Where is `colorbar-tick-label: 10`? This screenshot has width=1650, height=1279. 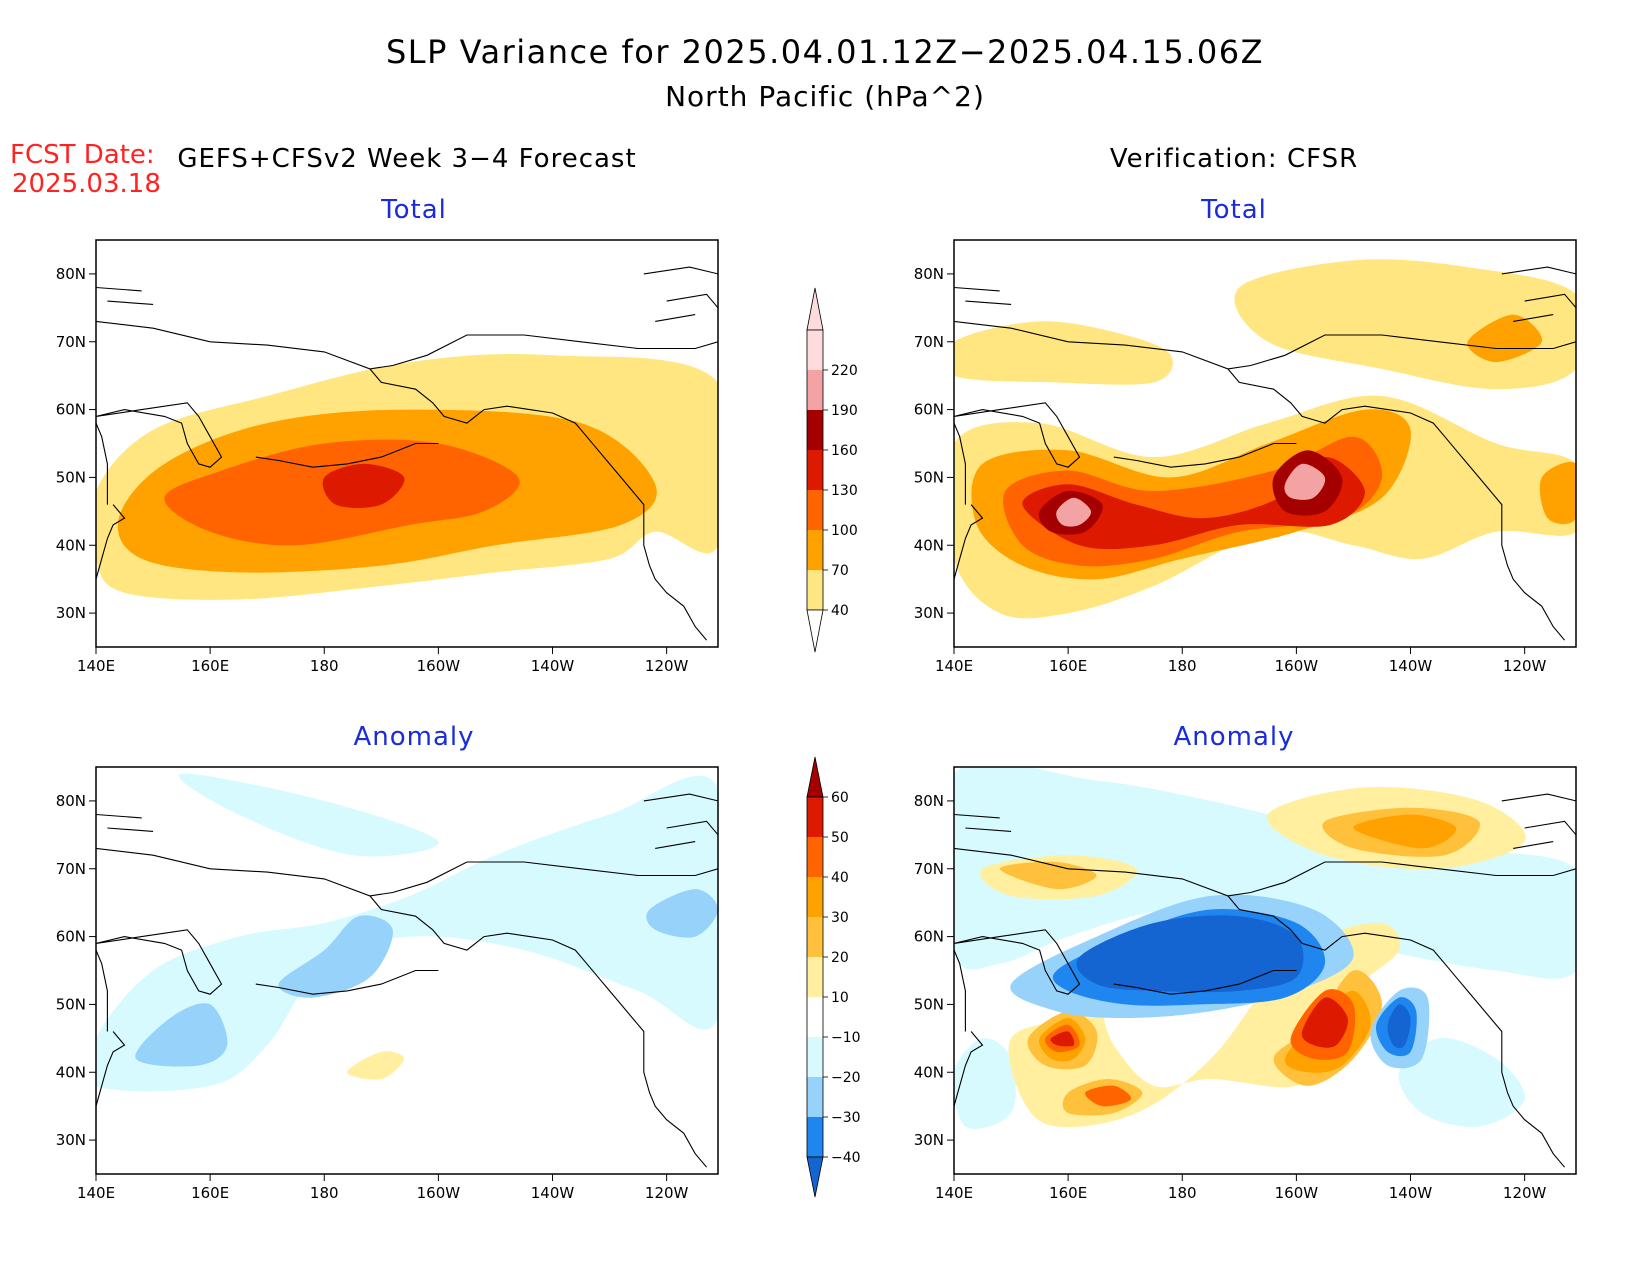 colorbar-tick-label: 10 is located at coordinates (840, 998).